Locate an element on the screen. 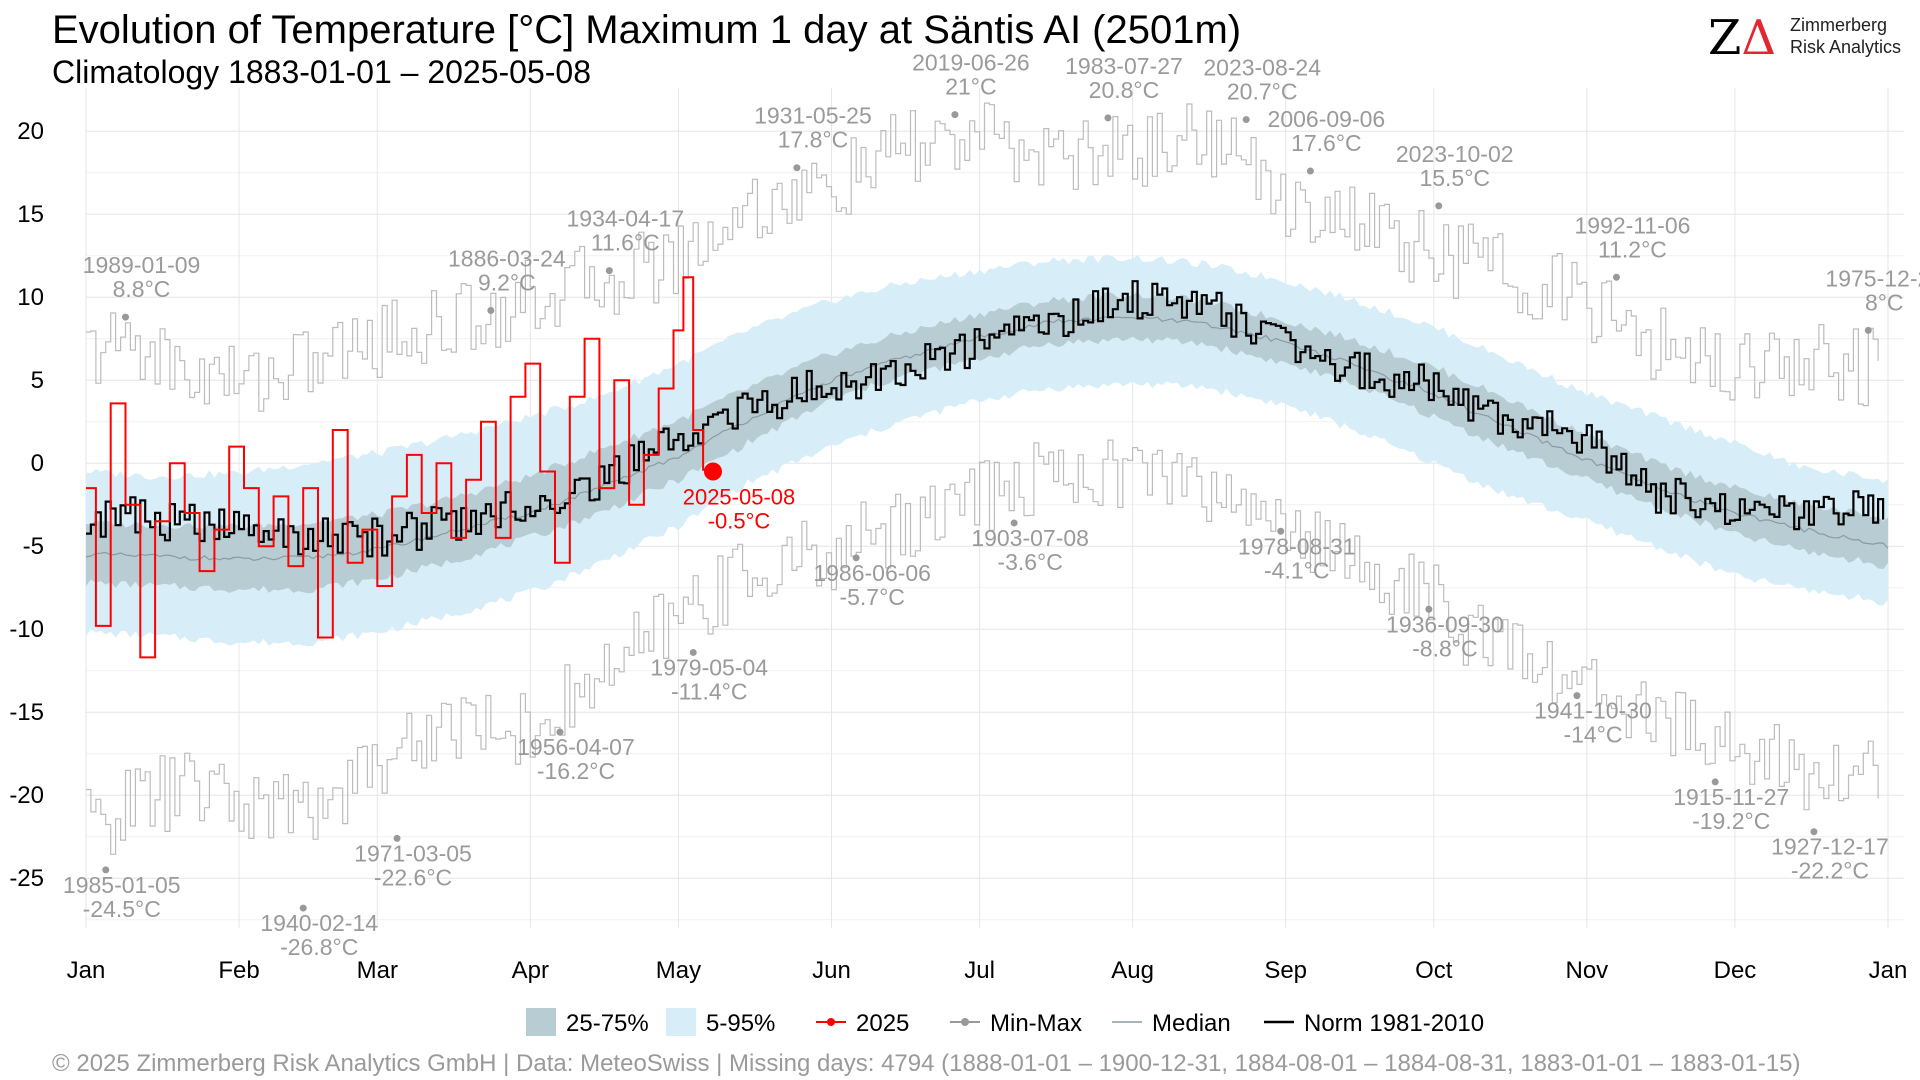 This screenshot has width=1920, height=1080. record-value: 11.6°C is located at coordinates (625, 243).